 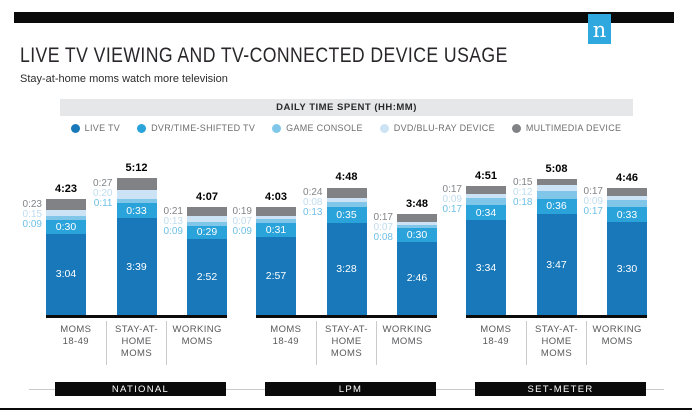 What do you see at coordinates (383, 227) in the screenshot?
I see `bar-side-label-dvd-bluray: 0:07` at bounding box center [383, 227].